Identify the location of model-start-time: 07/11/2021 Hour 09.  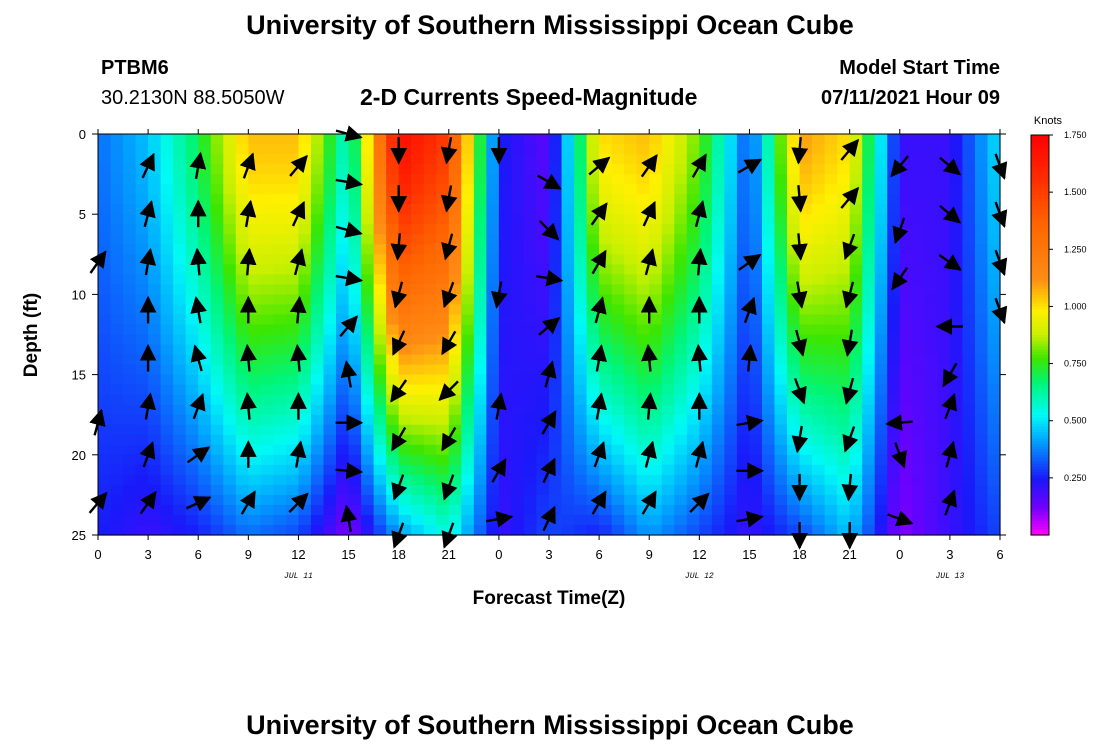
(910, 98).